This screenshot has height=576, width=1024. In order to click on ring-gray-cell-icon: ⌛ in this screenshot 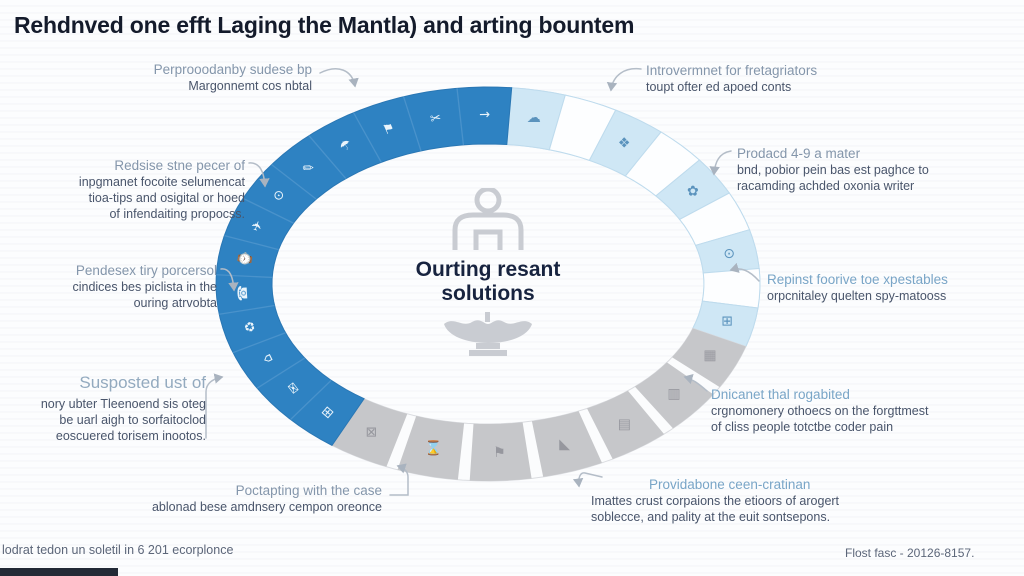, I will do `click(433, 448)`.